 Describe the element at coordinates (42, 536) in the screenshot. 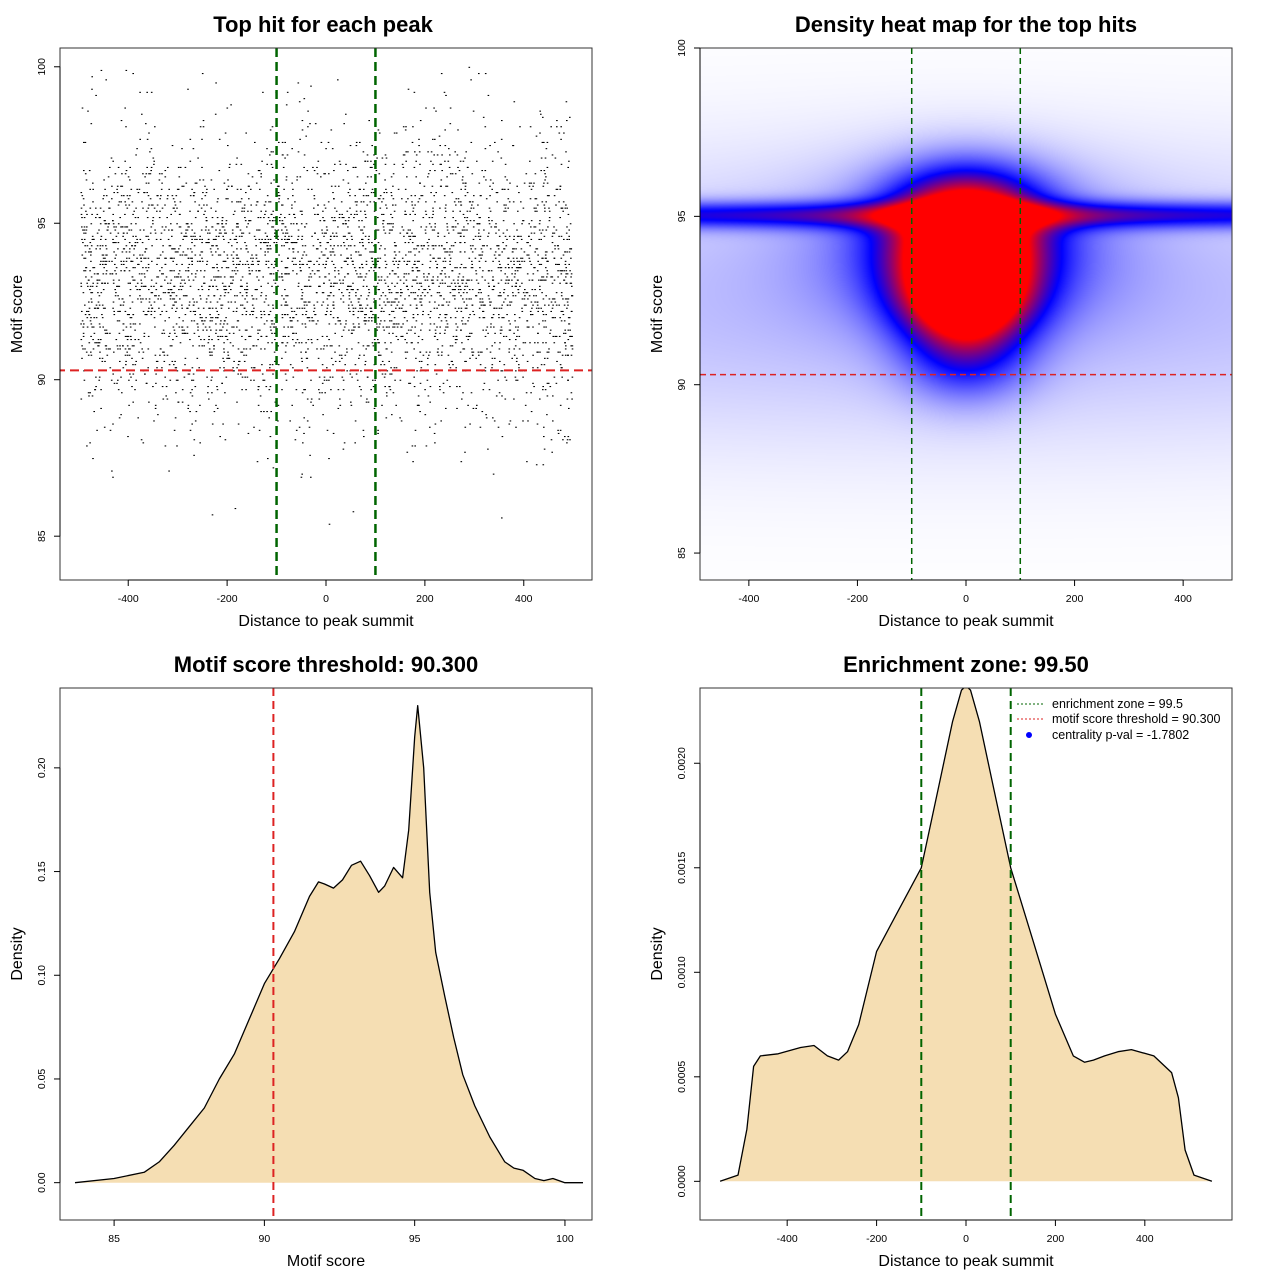

I see `y-tick-label: 85` at that location.